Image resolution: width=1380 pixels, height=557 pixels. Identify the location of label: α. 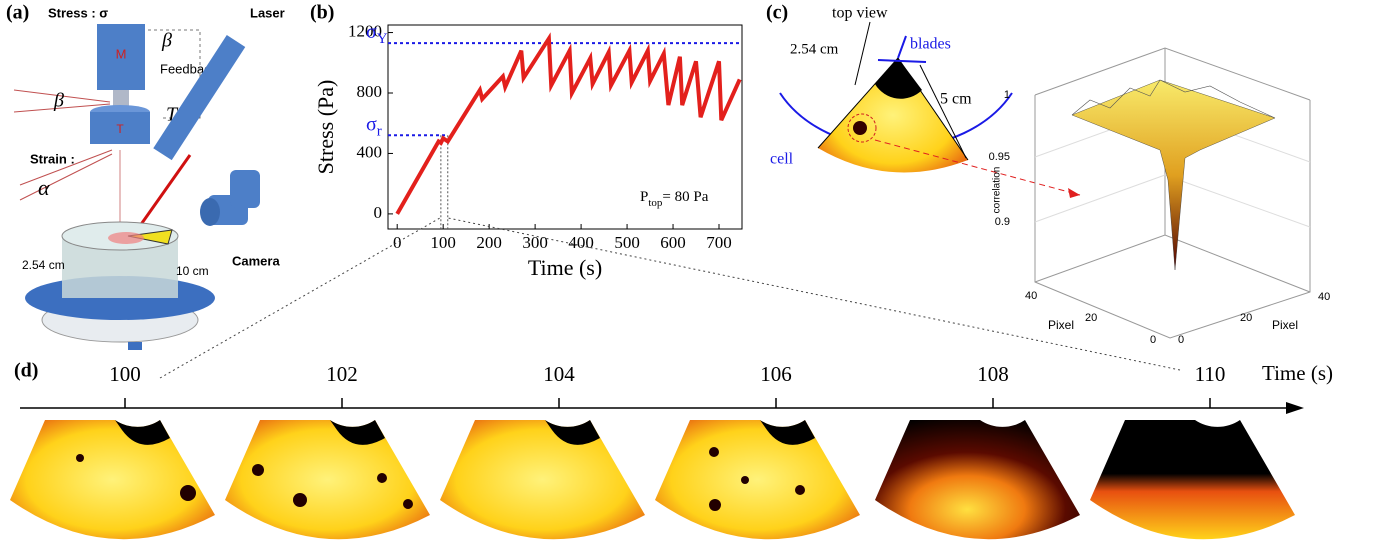
(44, 187).